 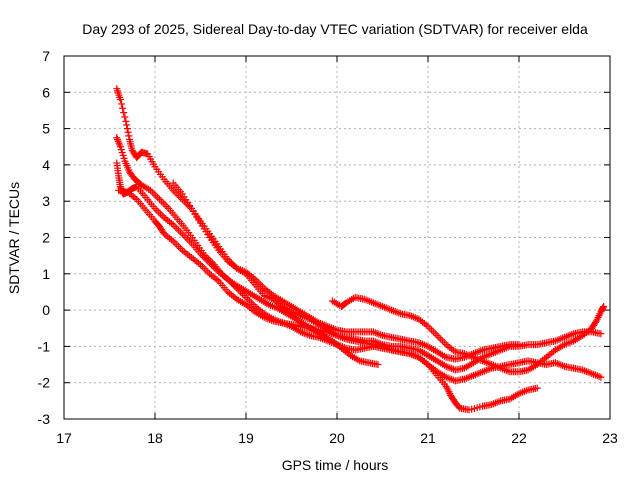 I want to click on y-tick-label: 1, so click(x=46, y=274).